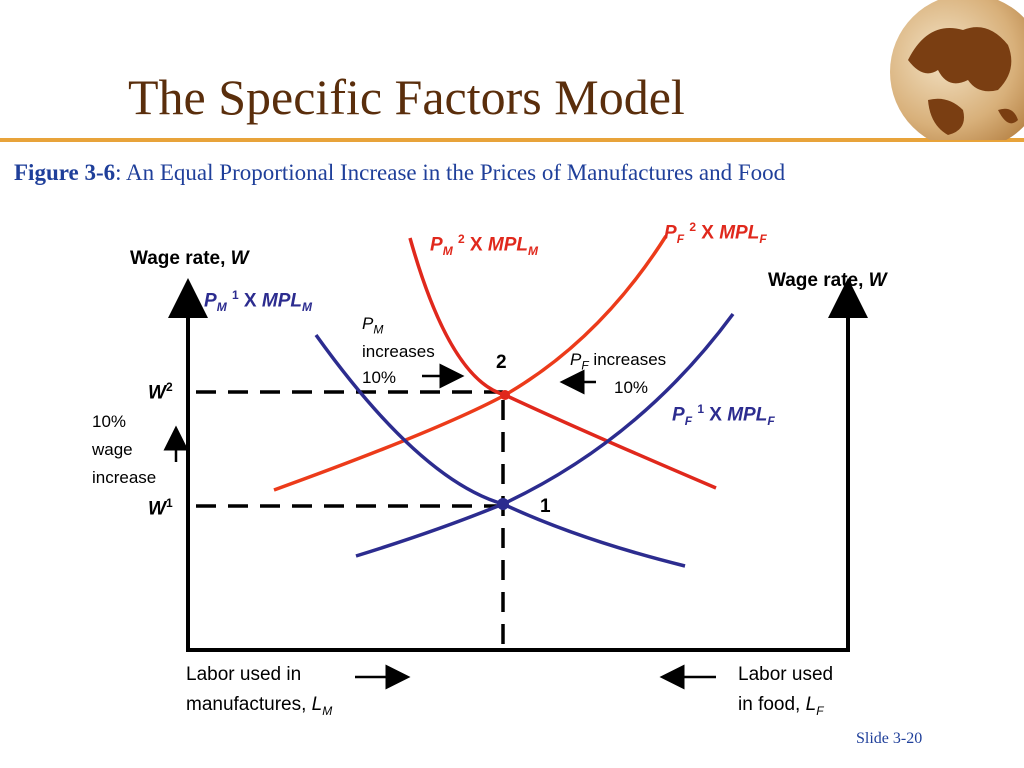  What do you see at coordinates (631, 387) in the screenshot?
I see `pf-note-line-2: 10%` at bounding box center [631, 387].